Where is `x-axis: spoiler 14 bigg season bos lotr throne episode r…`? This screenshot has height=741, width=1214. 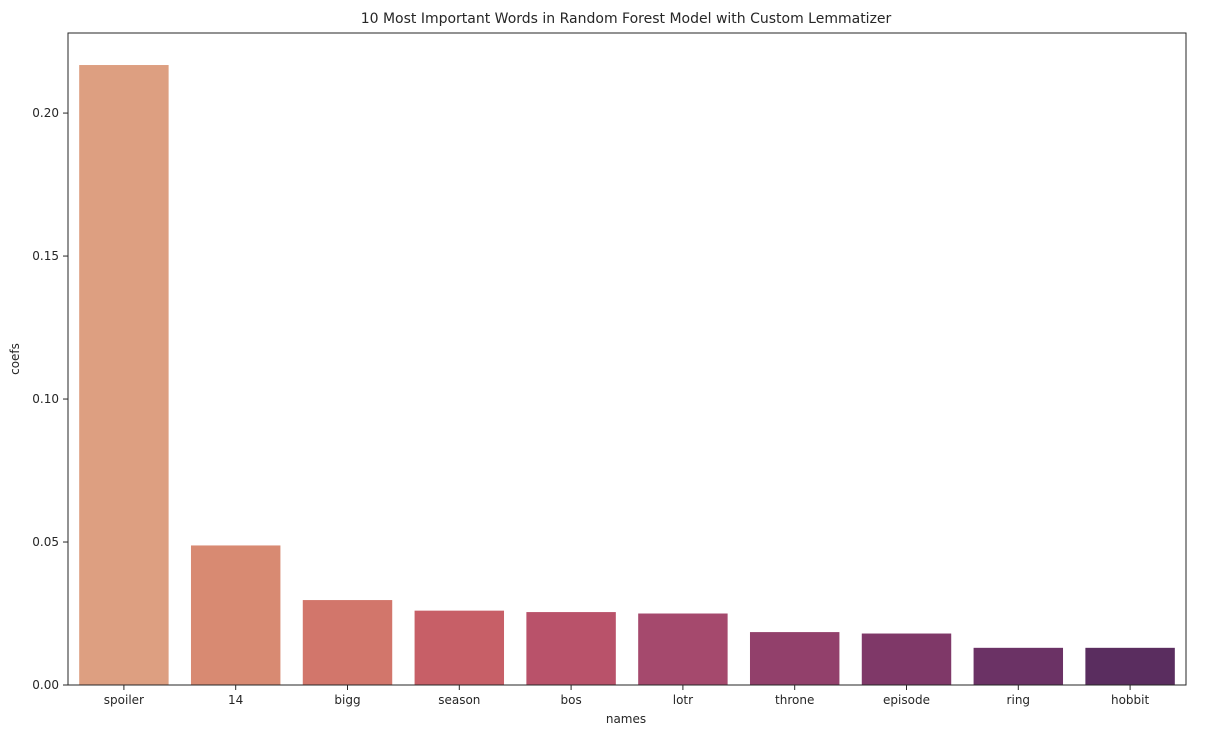
x-axis: spoiler 14 bigg season bos lotr throne episode r… is located at coordinates (627, 696).